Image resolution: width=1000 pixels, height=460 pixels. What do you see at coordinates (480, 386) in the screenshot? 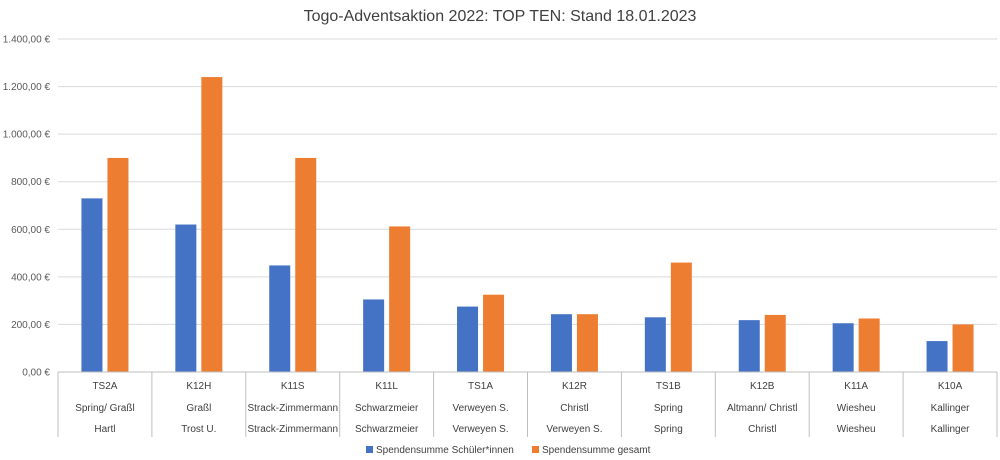
I see `category-label-line1: TS1A` at bounding box center [480, 386].